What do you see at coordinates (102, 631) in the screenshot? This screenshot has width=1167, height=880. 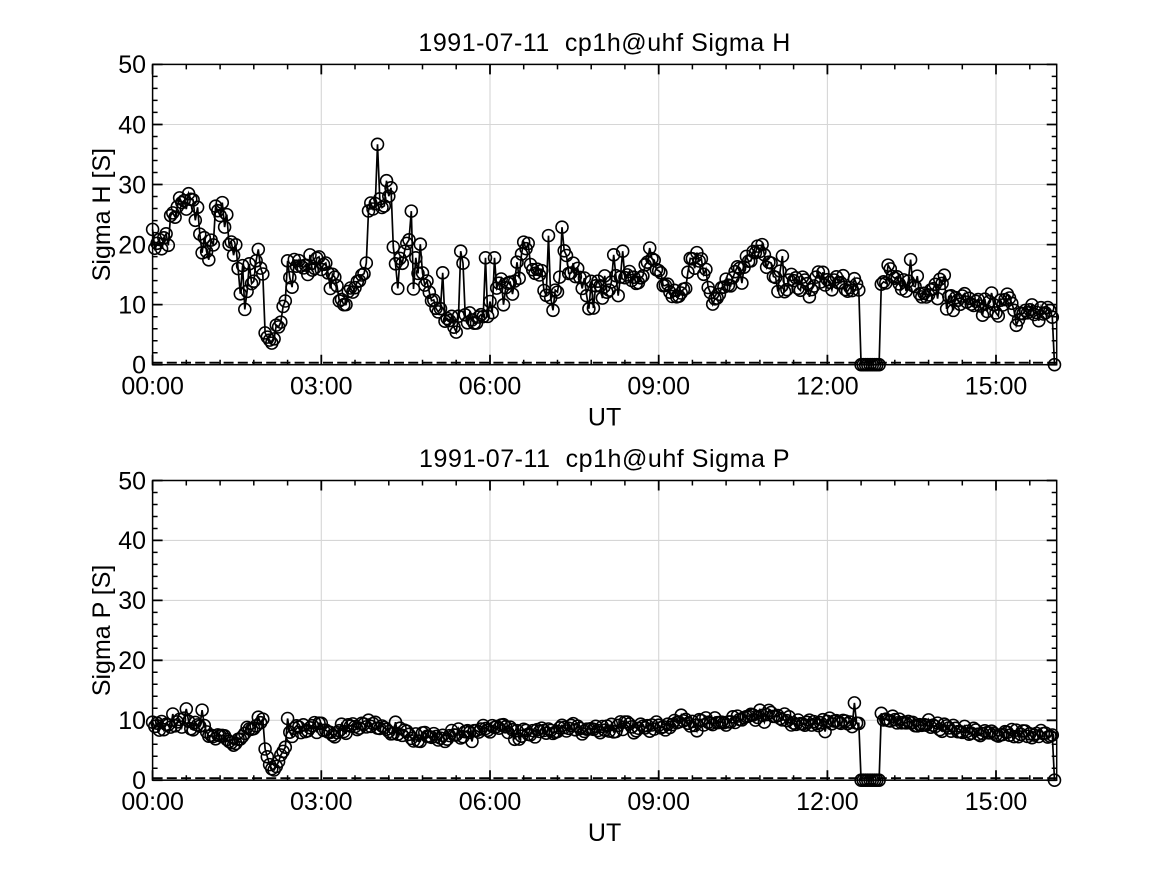 I see `svg-text: Sigma P [S]` at bounding box center [102, 631].